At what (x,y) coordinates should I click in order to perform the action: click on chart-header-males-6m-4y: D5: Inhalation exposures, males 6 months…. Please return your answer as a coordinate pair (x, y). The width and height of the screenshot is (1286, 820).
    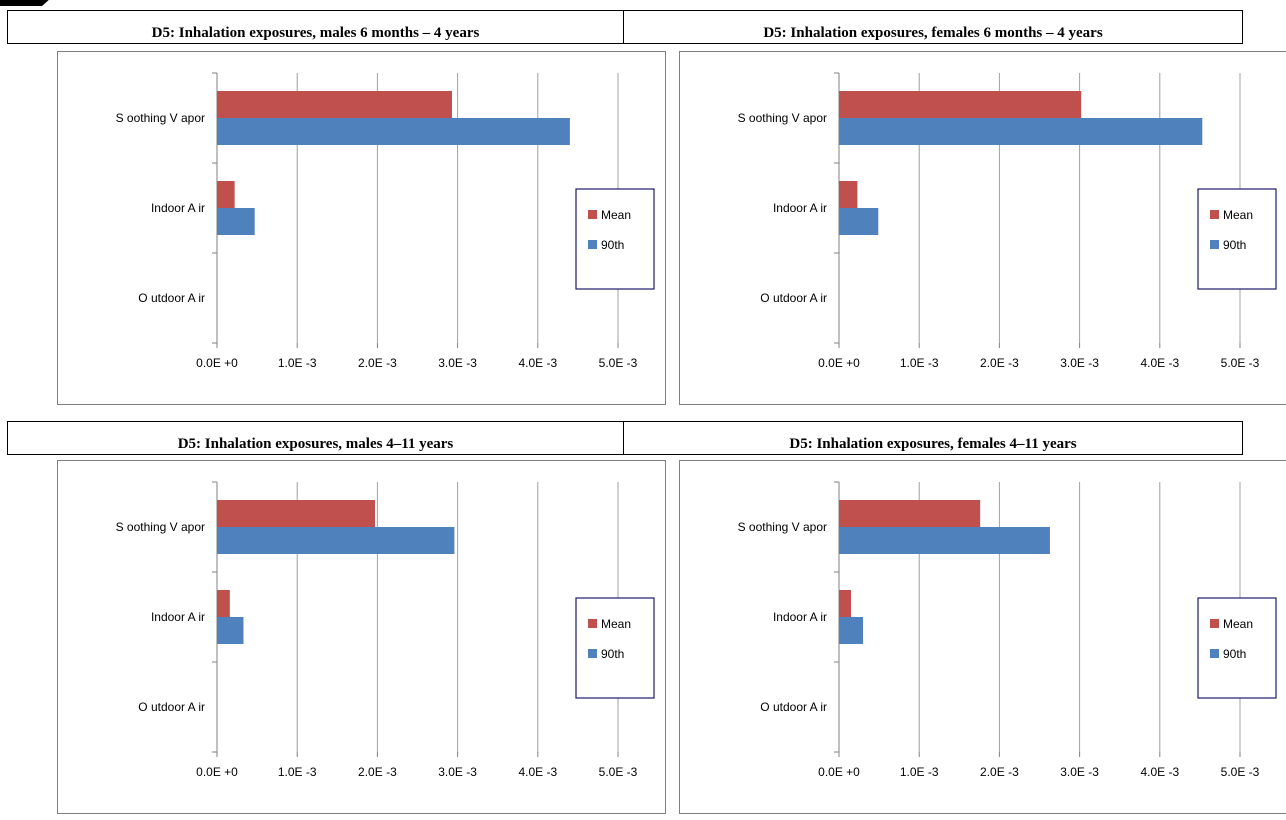
    Looking at the image, I should click on (315, 27).